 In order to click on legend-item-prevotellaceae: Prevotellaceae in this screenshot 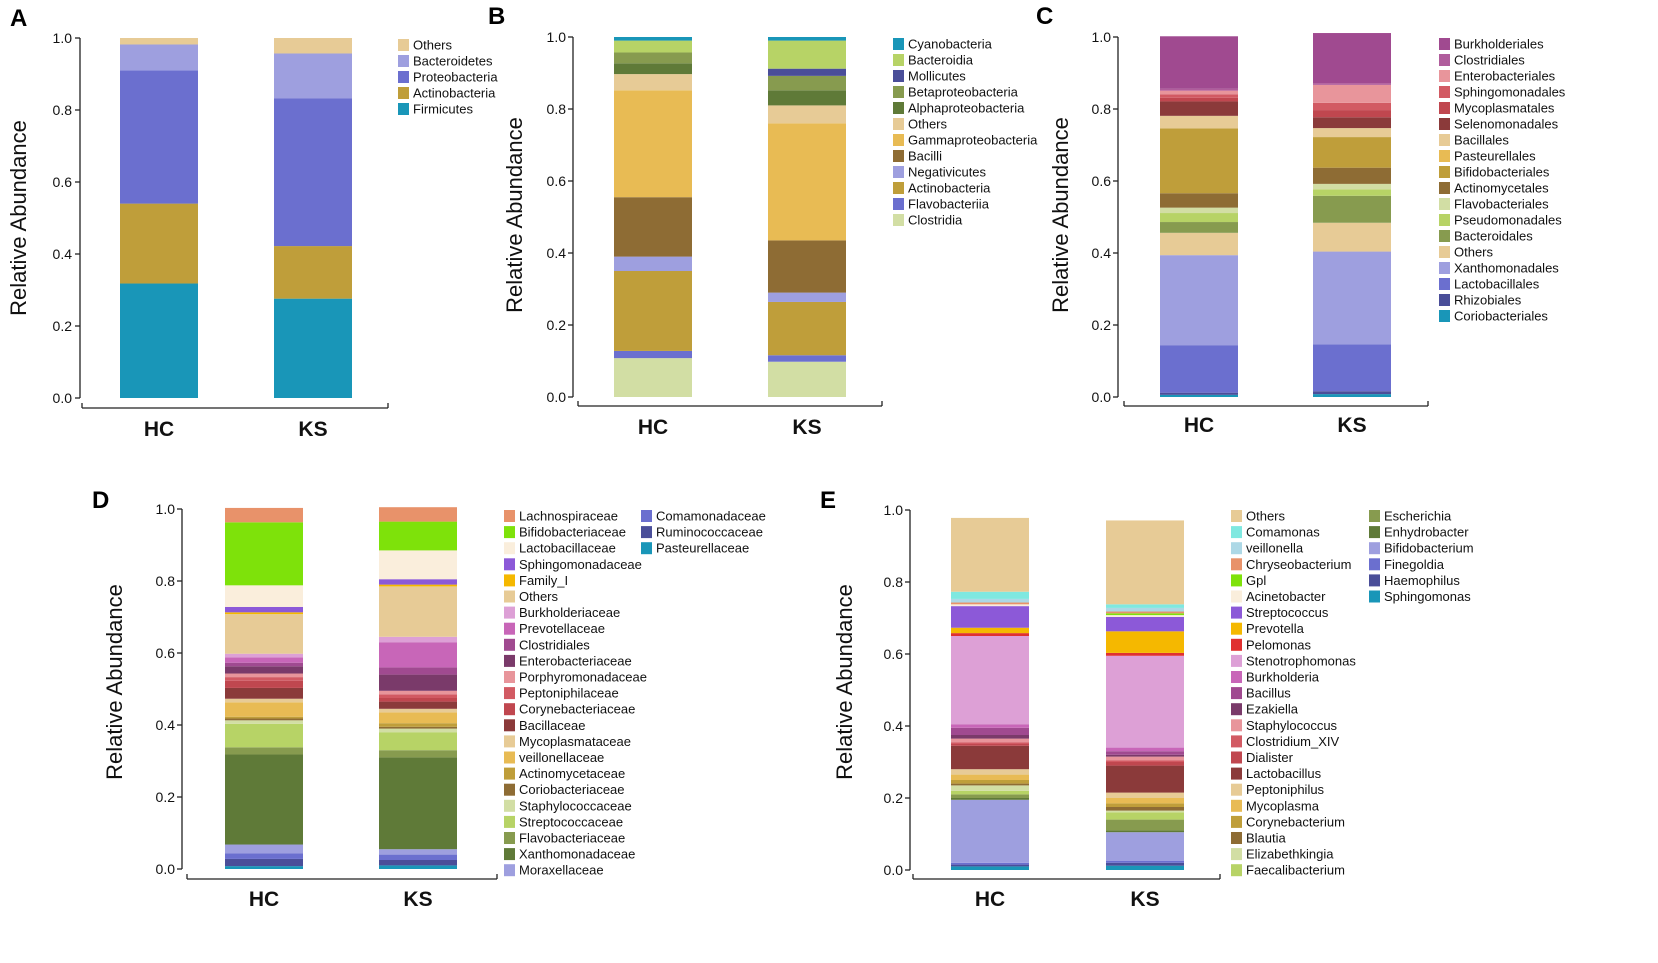, I will do `click(554, 628)`.